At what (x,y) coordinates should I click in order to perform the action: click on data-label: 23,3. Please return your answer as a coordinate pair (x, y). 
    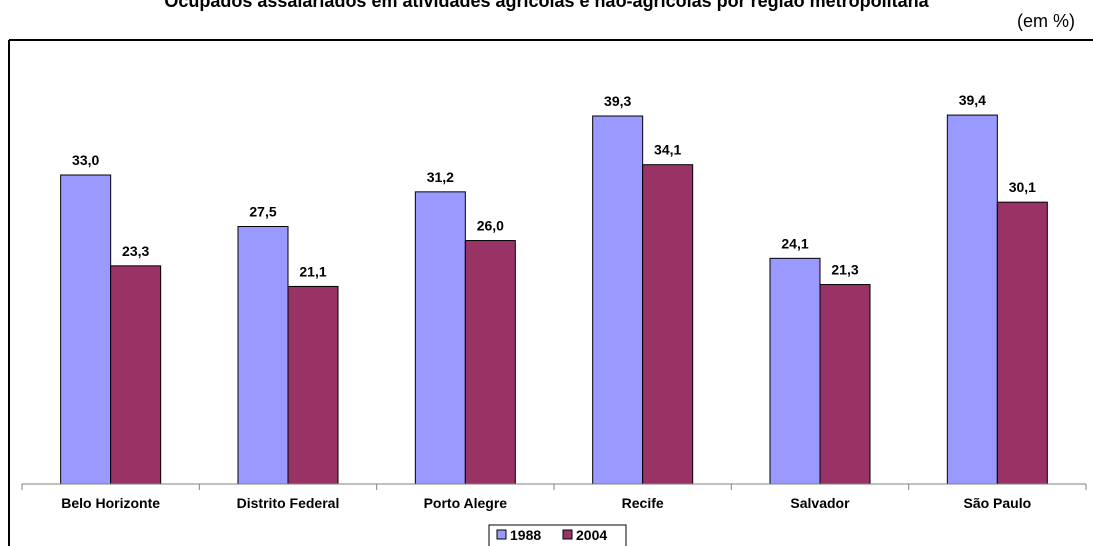
    Looking at the image, I should click on (135, 251).